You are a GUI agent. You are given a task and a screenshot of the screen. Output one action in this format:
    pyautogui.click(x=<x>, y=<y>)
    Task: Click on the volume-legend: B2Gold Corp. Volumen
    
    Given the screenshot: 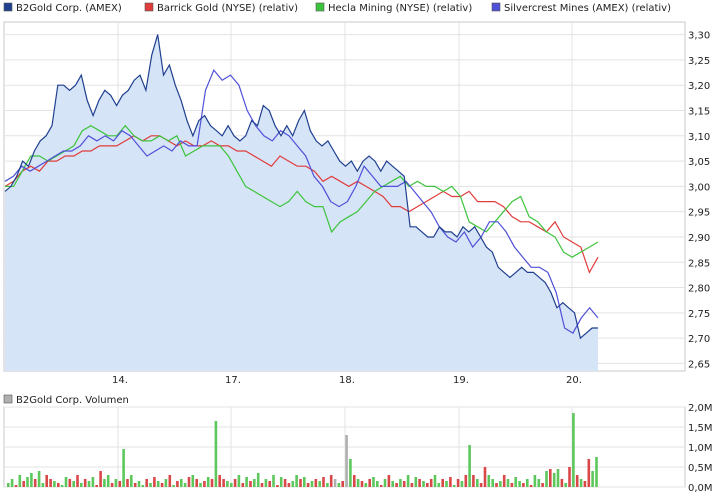 What is the action you would take?
    pyautogui.click(x=66, y=400)
    